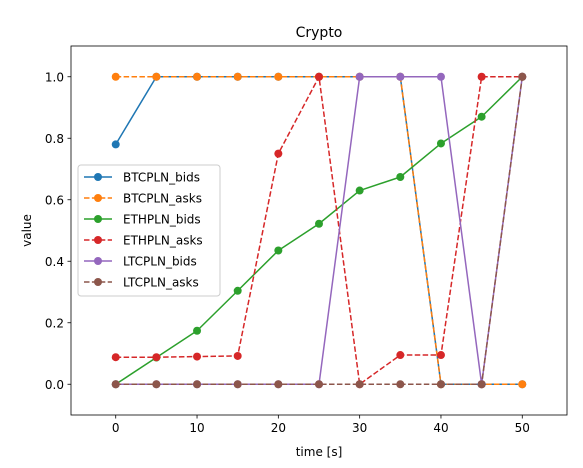  I want to click on legend-entry: LTCPLN_bids, so click(140, 262).